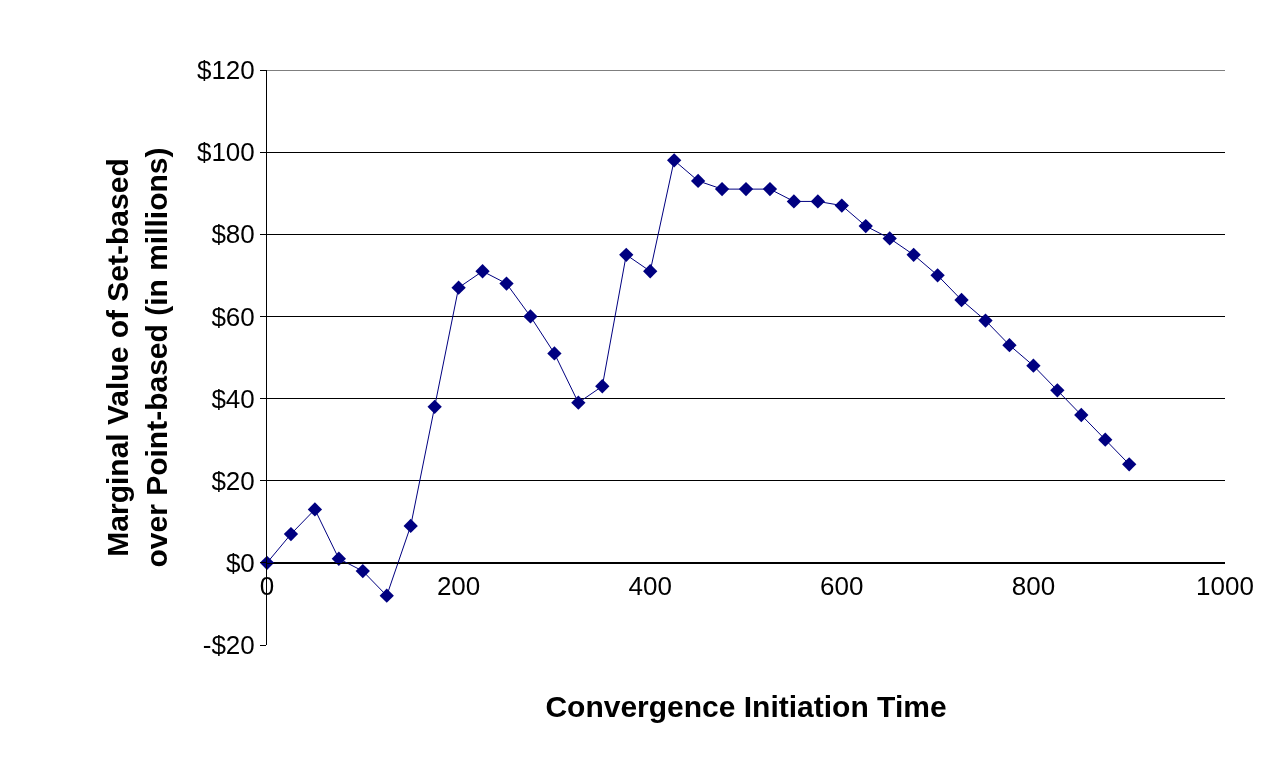 The height and width of the screenshot is (766, 1287). I want to click on y-tick-label: $40, so click(233, 398).